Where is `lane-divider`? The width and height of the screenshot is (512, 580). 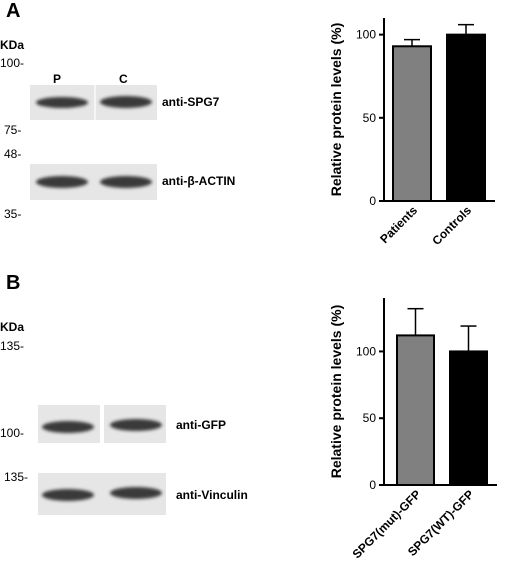 lane-divider is located at coordinates (95, 102).